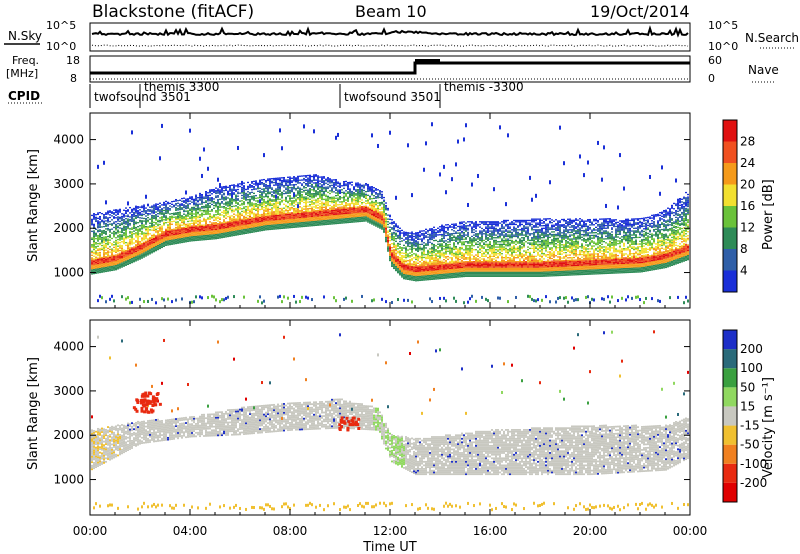 The width and height of the screenshot is (800, 554). What do you see at coordinates (723, 25) in the screenshot?
I see `noise-right-tick-high: 10^5` at bounding box center [723, 25].